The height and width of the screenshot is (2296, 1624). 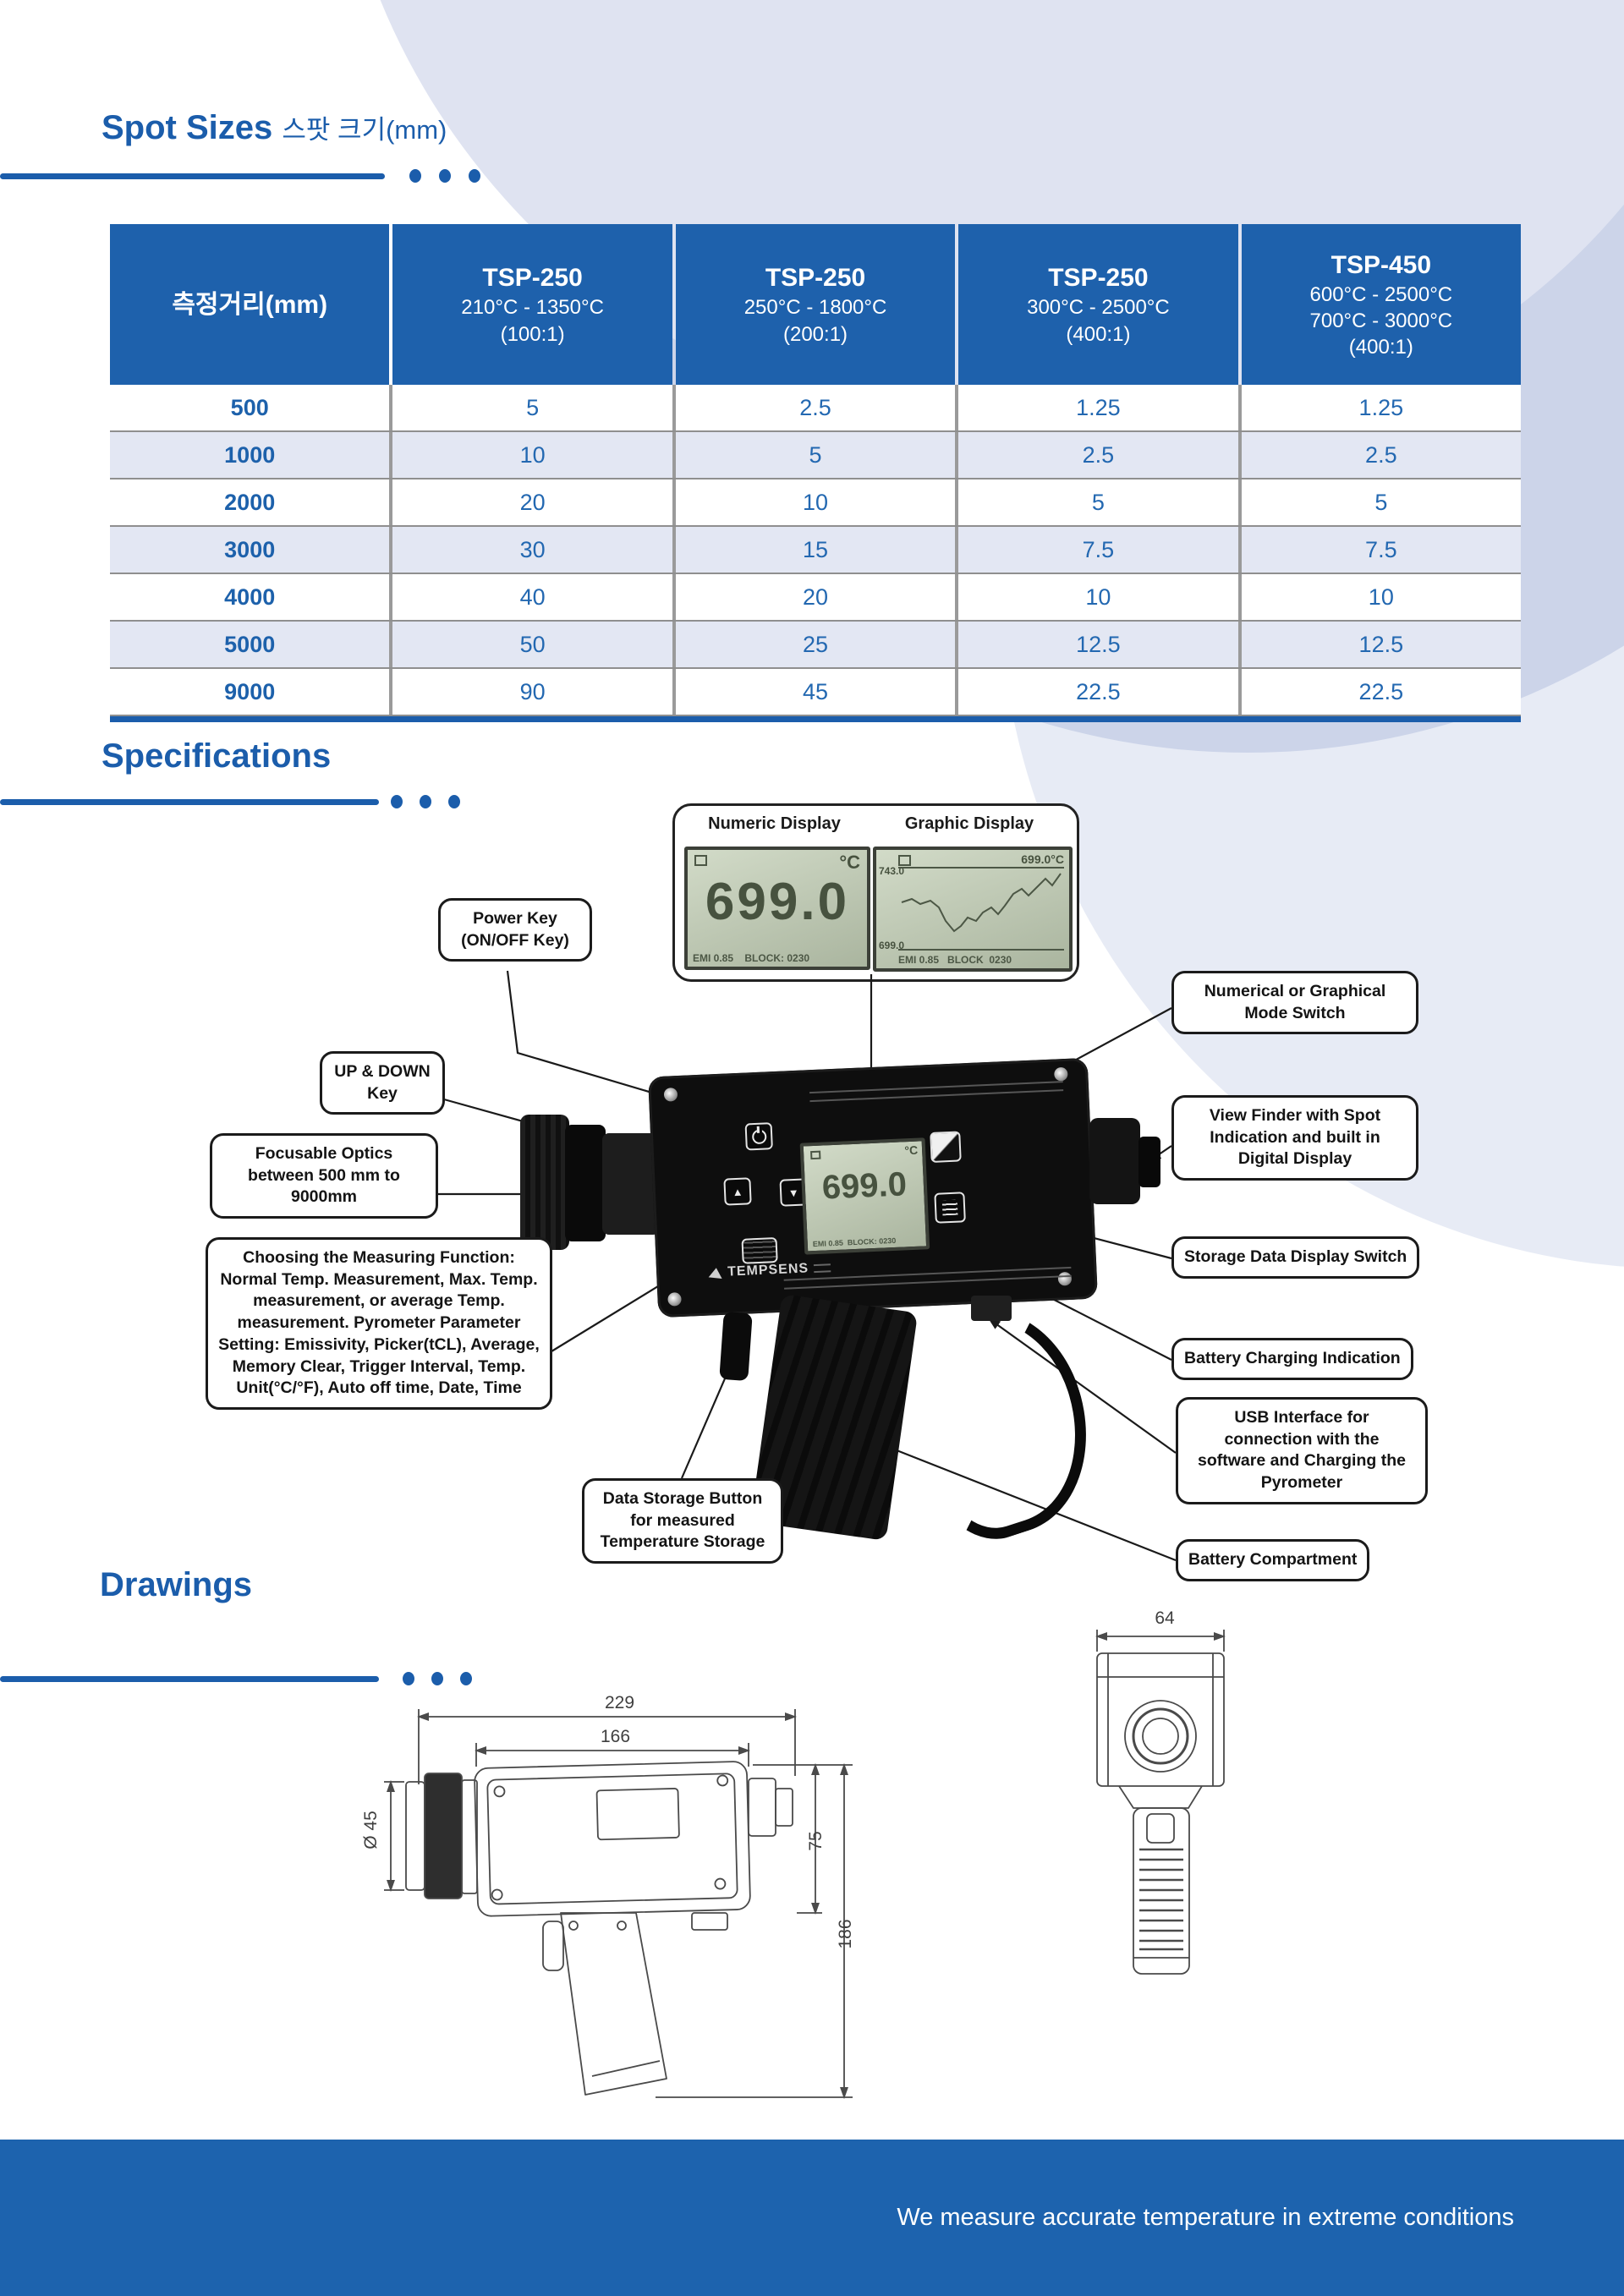 I want to click on callout-mode-switch: Numerical or Graphical Mode Switch, so click(x=1295, y=1003).